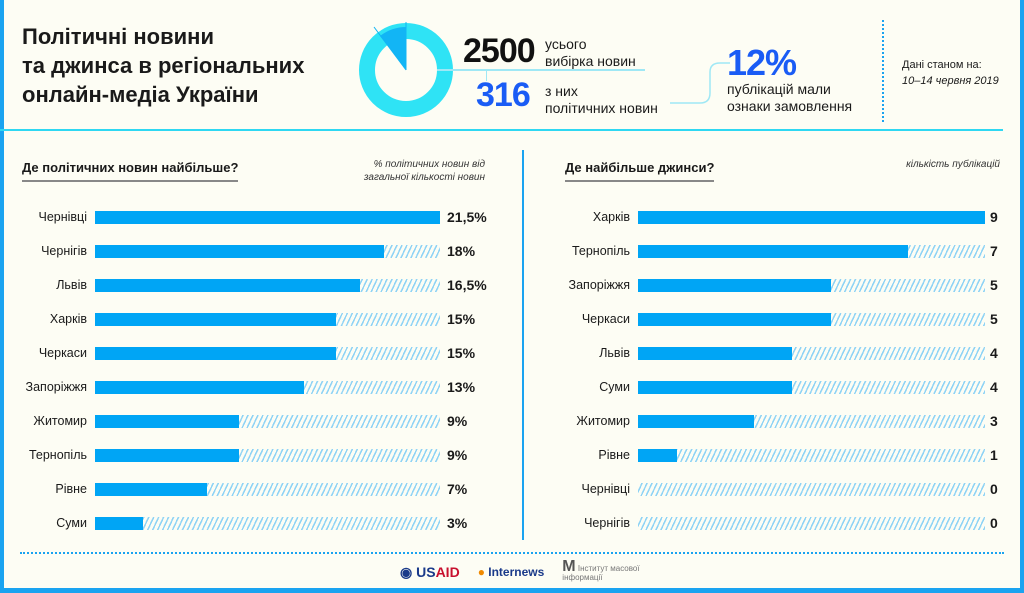 This screenshot has width=1024, height=593. What do you see at coordinates (883, 71) in the screenshot?
I see `divider` at bounding box center [883, 71].